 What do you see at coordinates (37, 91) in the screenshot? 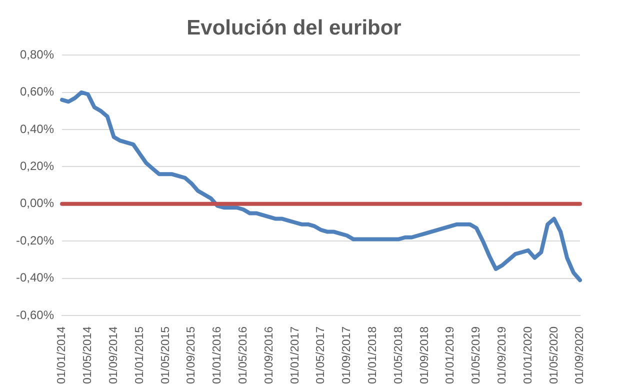
I see `y-tick-label: 0,60%` at bounding box center [37, 91].